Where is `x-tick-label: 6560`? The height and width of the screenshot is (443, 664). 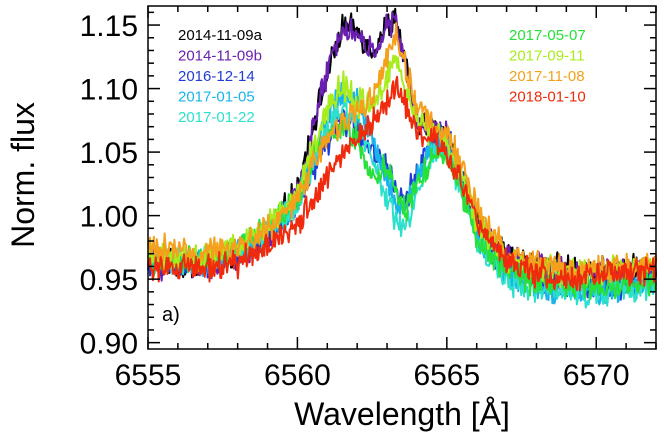 x-tick-label: 6560 is located at coordinates (297, 375).